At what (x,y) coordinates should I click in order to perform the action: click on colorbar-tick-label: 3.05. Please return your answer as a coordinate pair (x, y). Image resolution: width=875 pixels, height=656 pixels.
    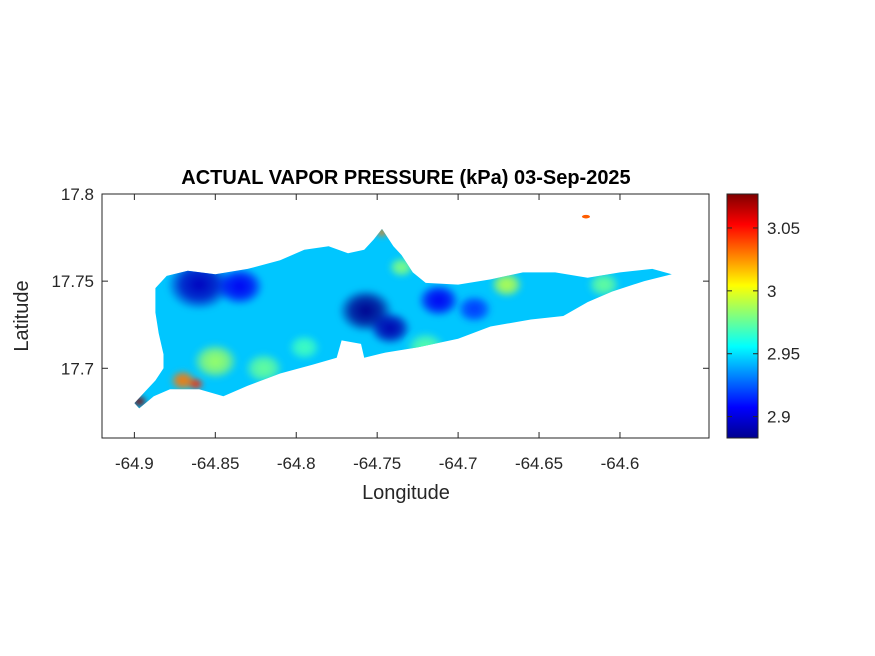
    Looking at the image, I should click on (783, 228).